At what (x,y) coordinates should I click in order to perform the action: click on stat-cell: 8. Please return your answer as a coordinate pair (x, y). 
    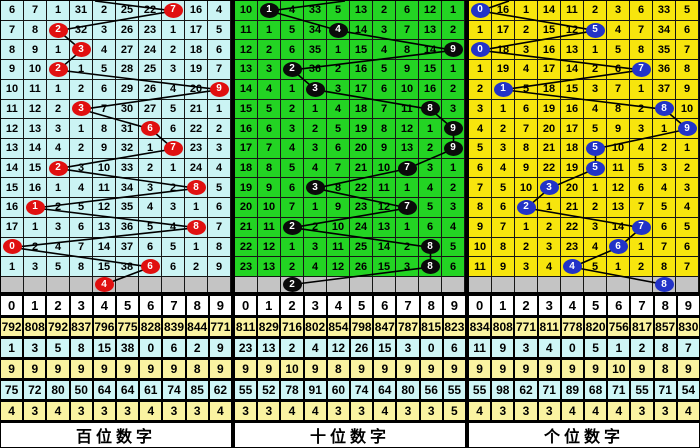
    Looking at the image, I should click on (81, 348).